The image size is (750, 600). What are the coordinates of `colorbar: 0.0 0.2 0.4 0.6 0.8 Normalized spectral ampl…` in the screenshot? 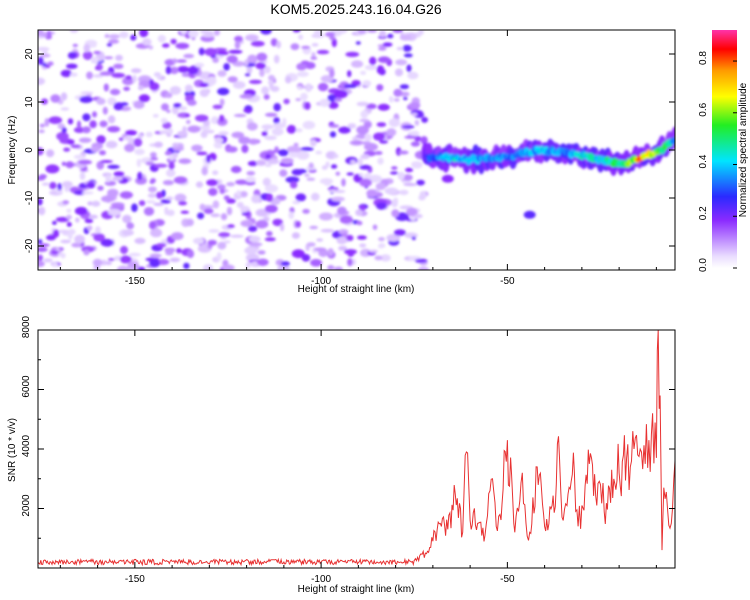 It's located at (723, 151).